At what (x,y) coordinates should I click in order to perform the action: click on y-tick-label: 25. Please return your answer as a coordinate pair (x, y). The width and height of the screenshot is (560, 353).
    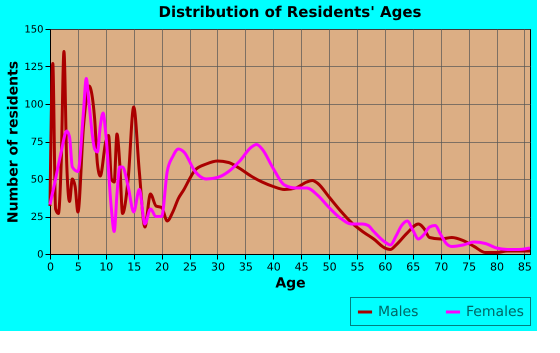
    Looking at the image, I should click on (37, 217).